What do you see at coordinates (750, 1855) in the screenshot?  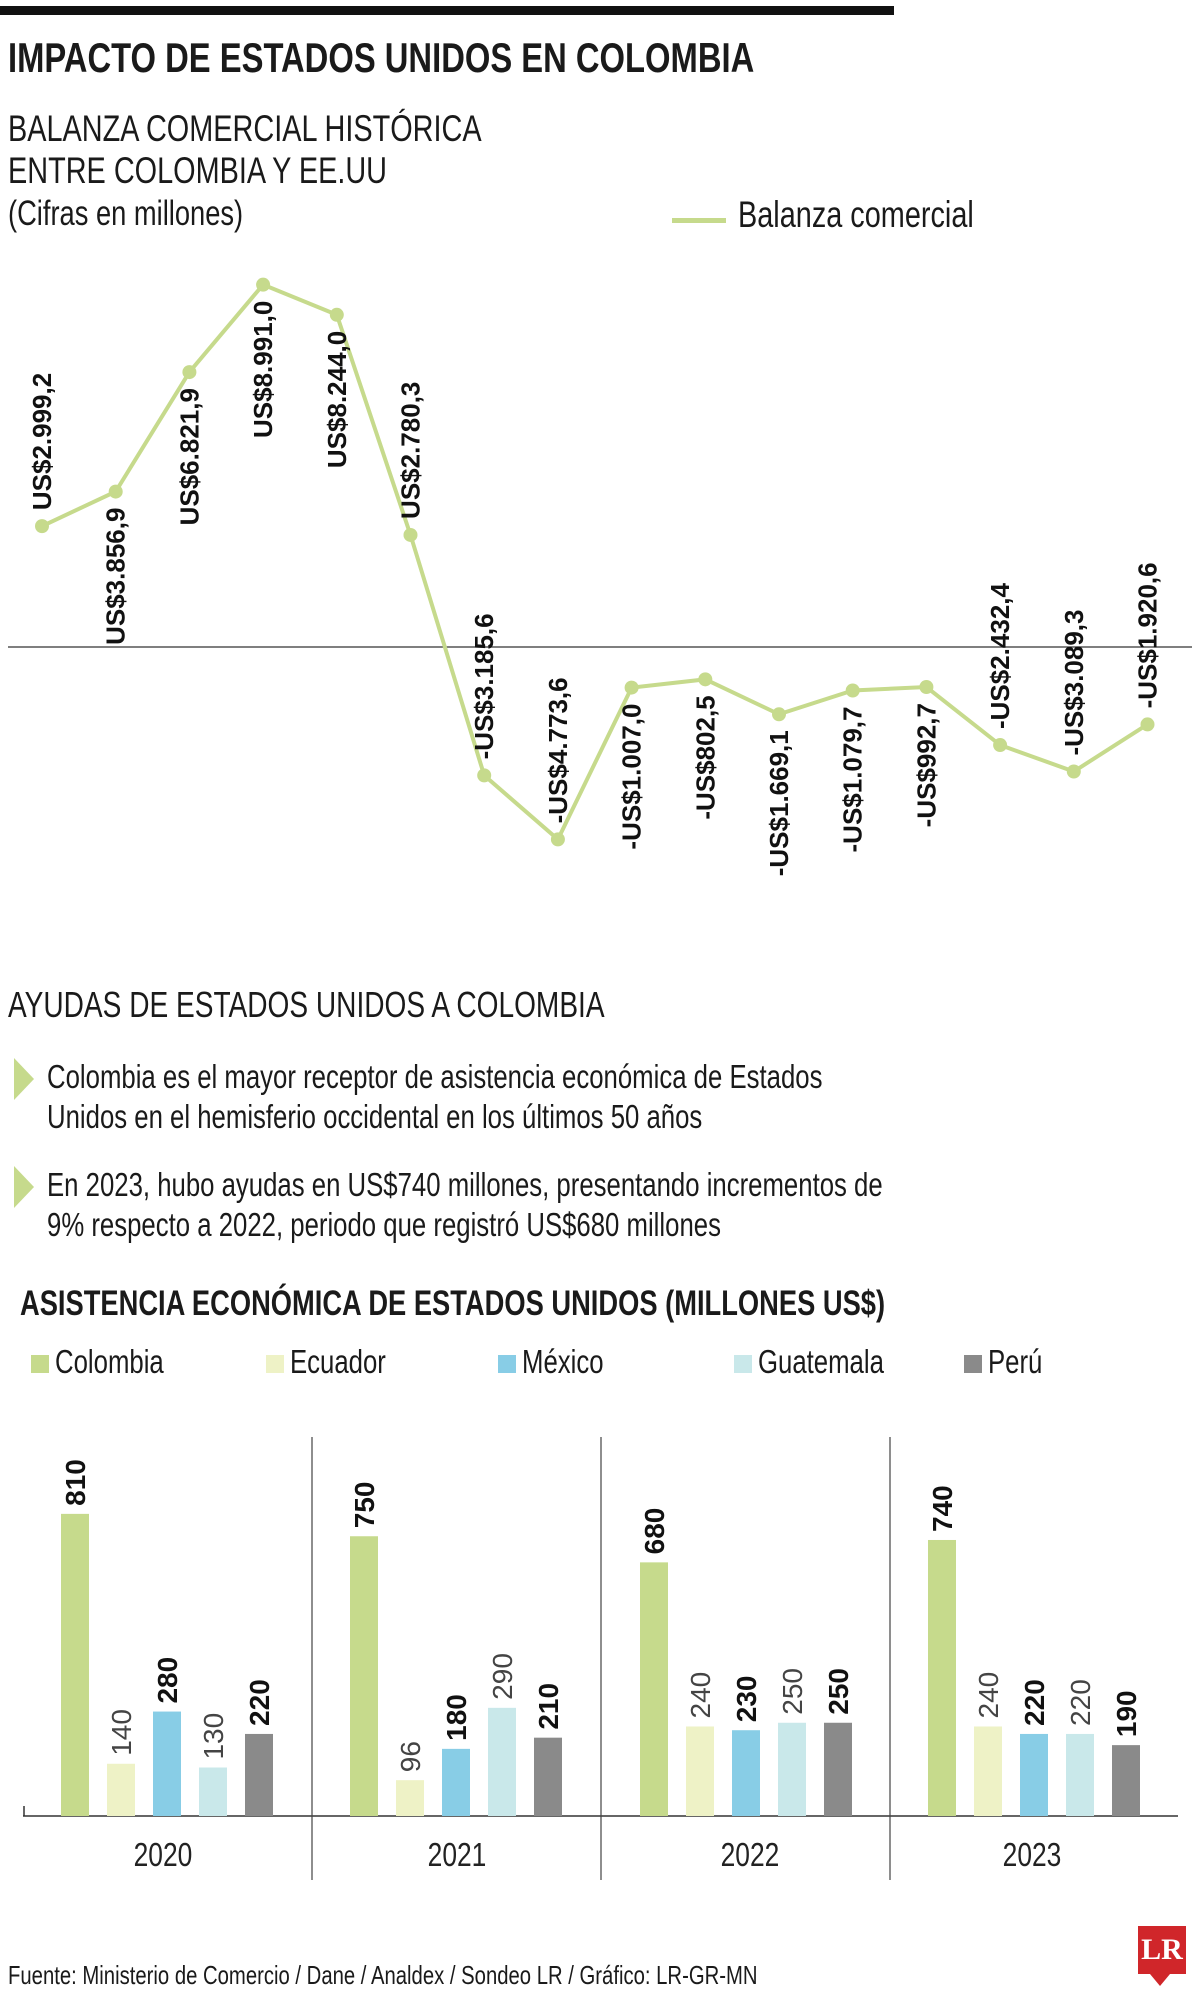 I see `year-label: 2022` at bounding box center [750, 1855].